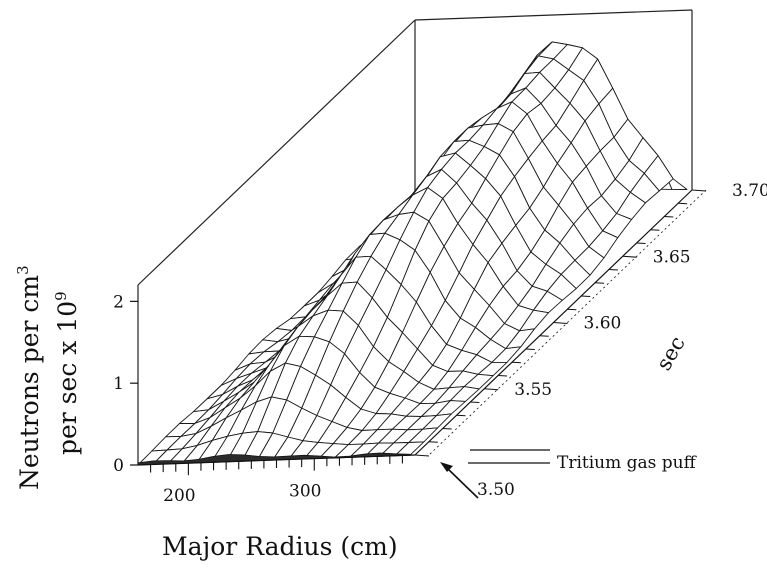 This screenshot has width=767, height=570. Describe the element at coordinates (118, 384) in the screenshot. I see `z-tick-label: 1` at that location.